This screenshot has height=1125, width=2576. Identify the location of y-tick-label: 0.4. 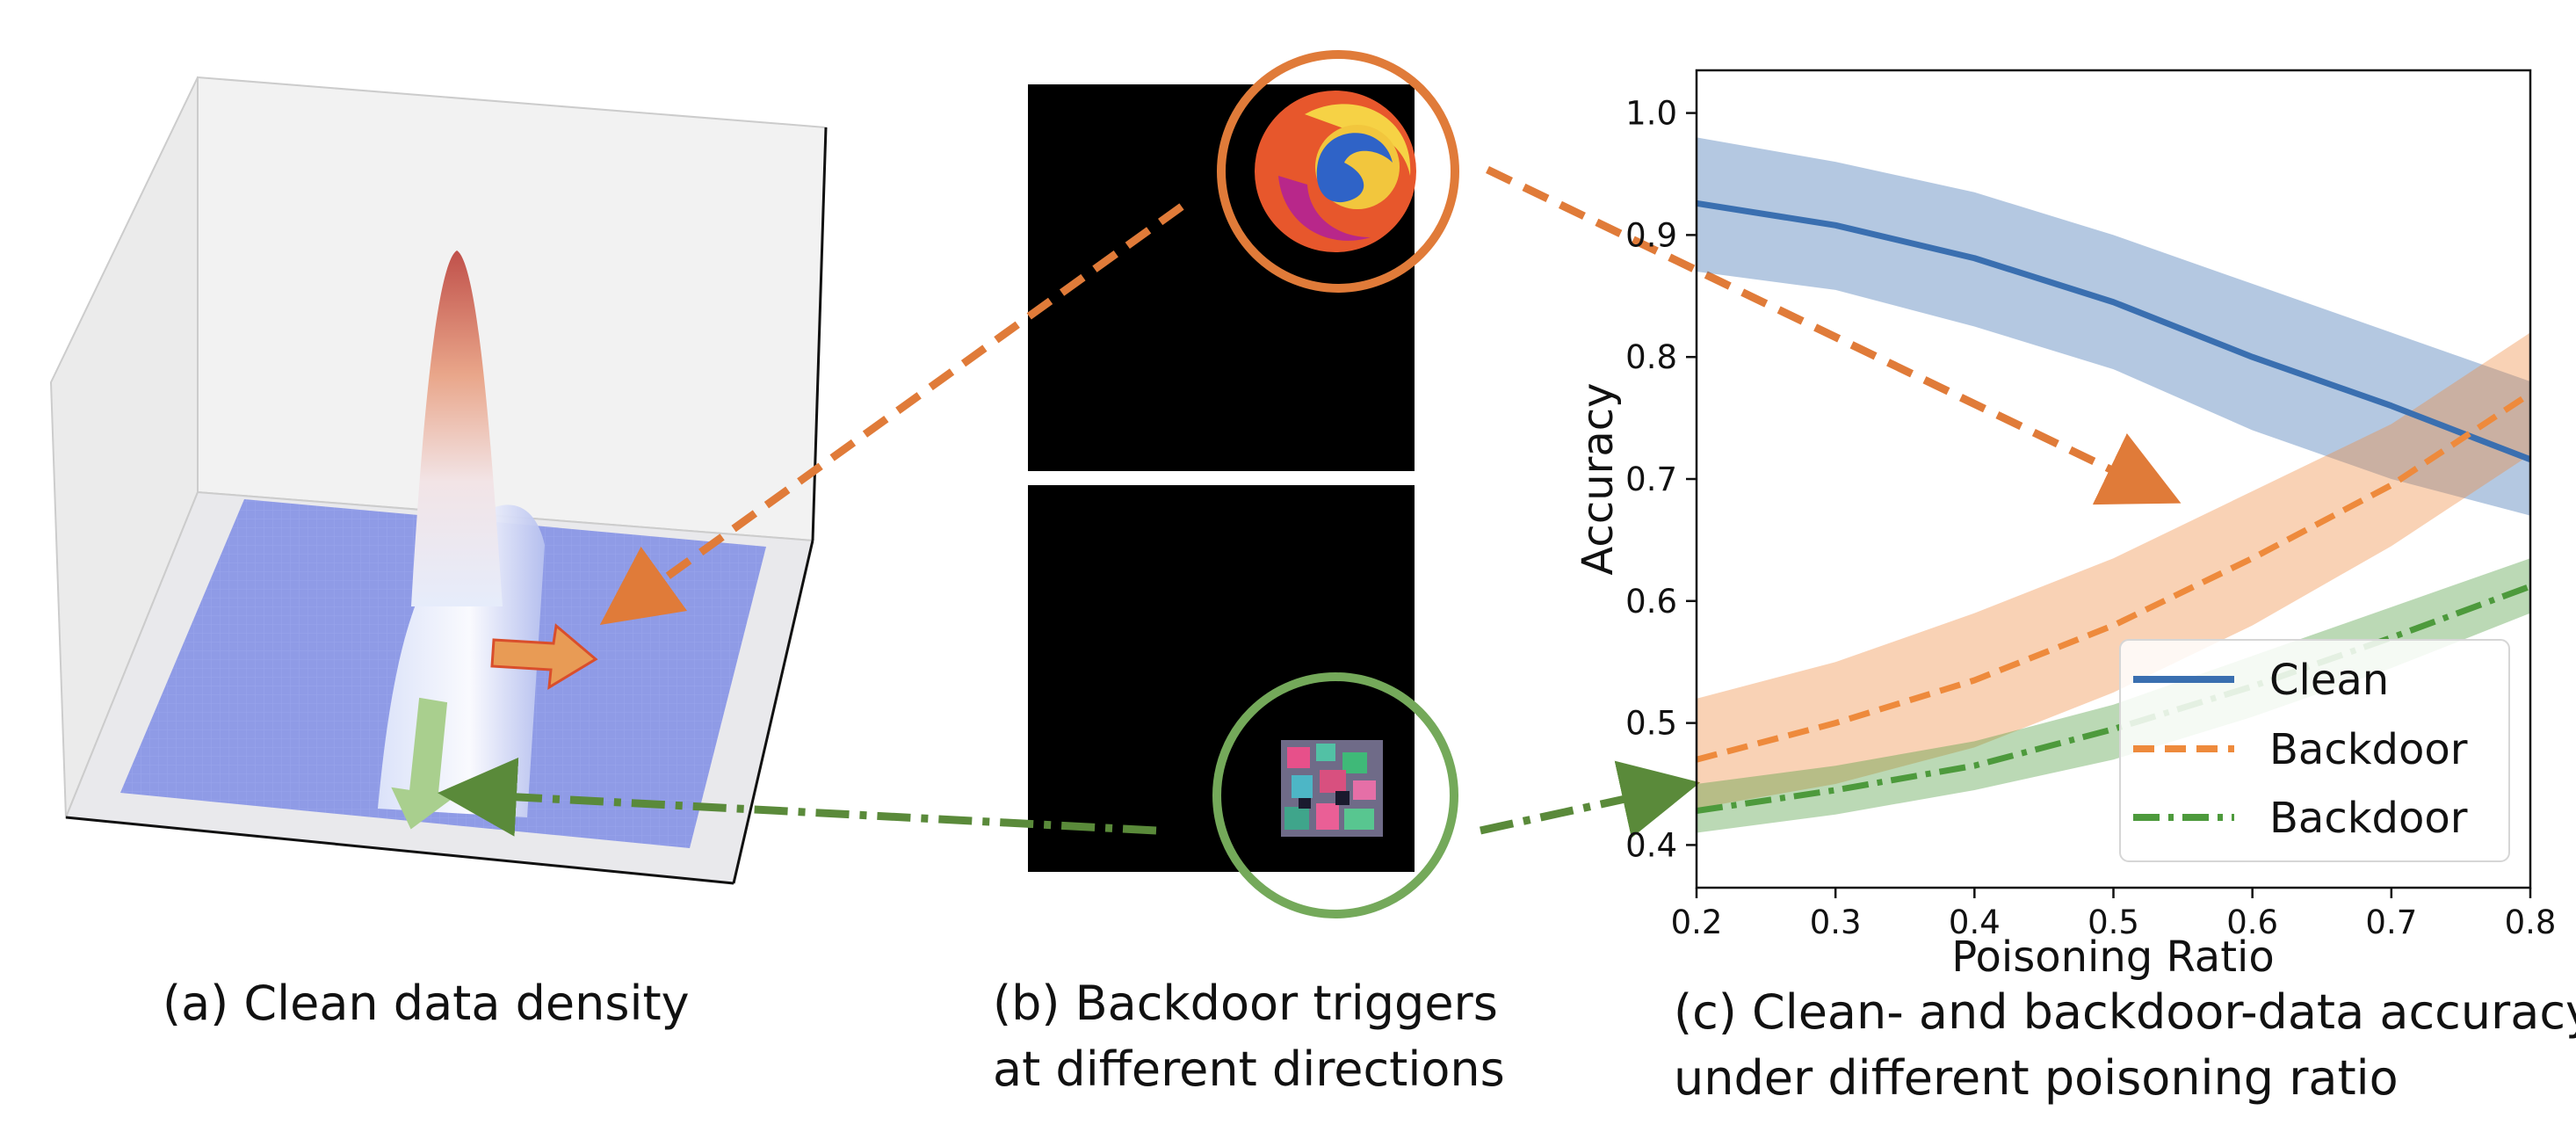
(1651, 845).